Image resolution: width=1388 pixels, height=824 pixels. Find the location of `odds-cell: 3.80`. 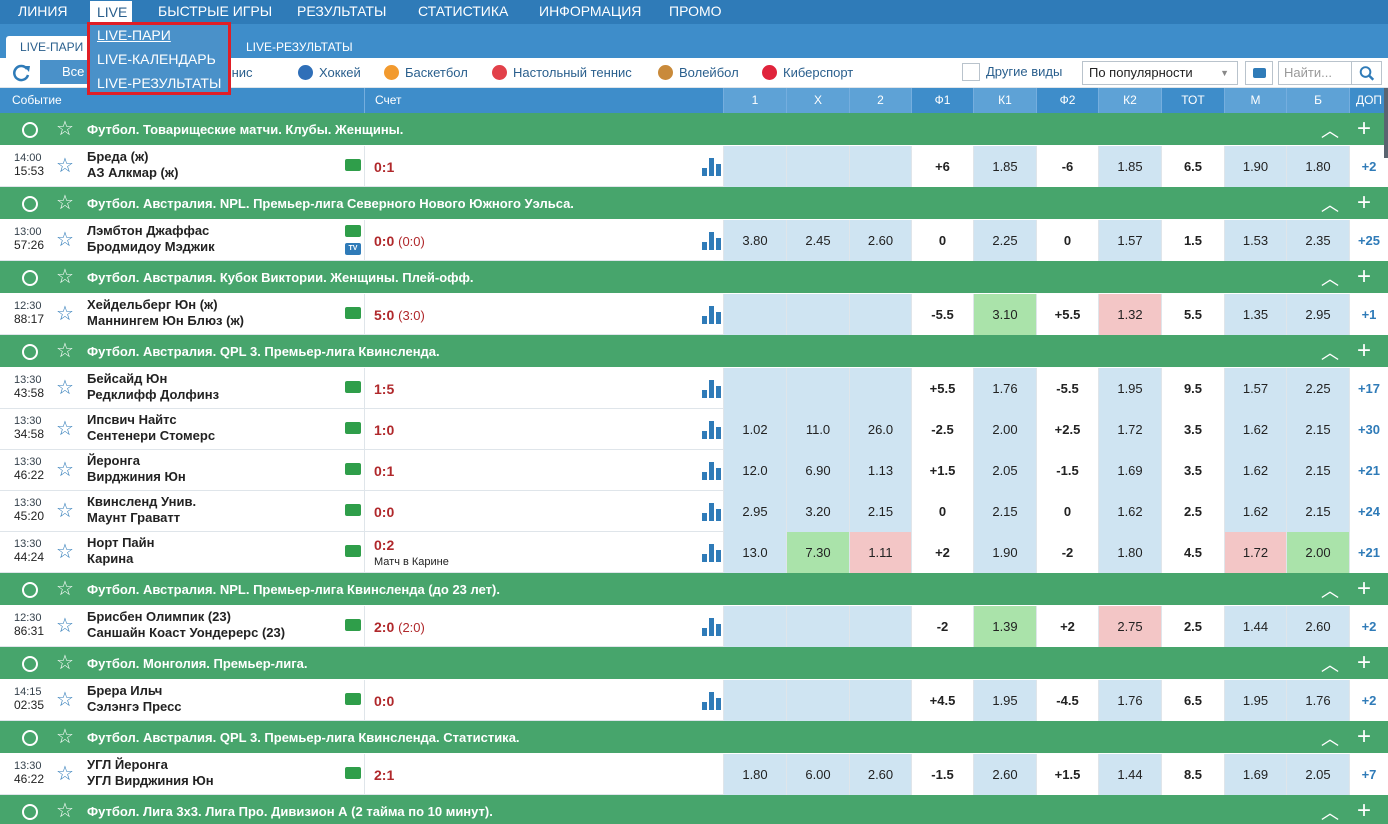

odds-cell: 3.80 is located at coordinates (754, 240).